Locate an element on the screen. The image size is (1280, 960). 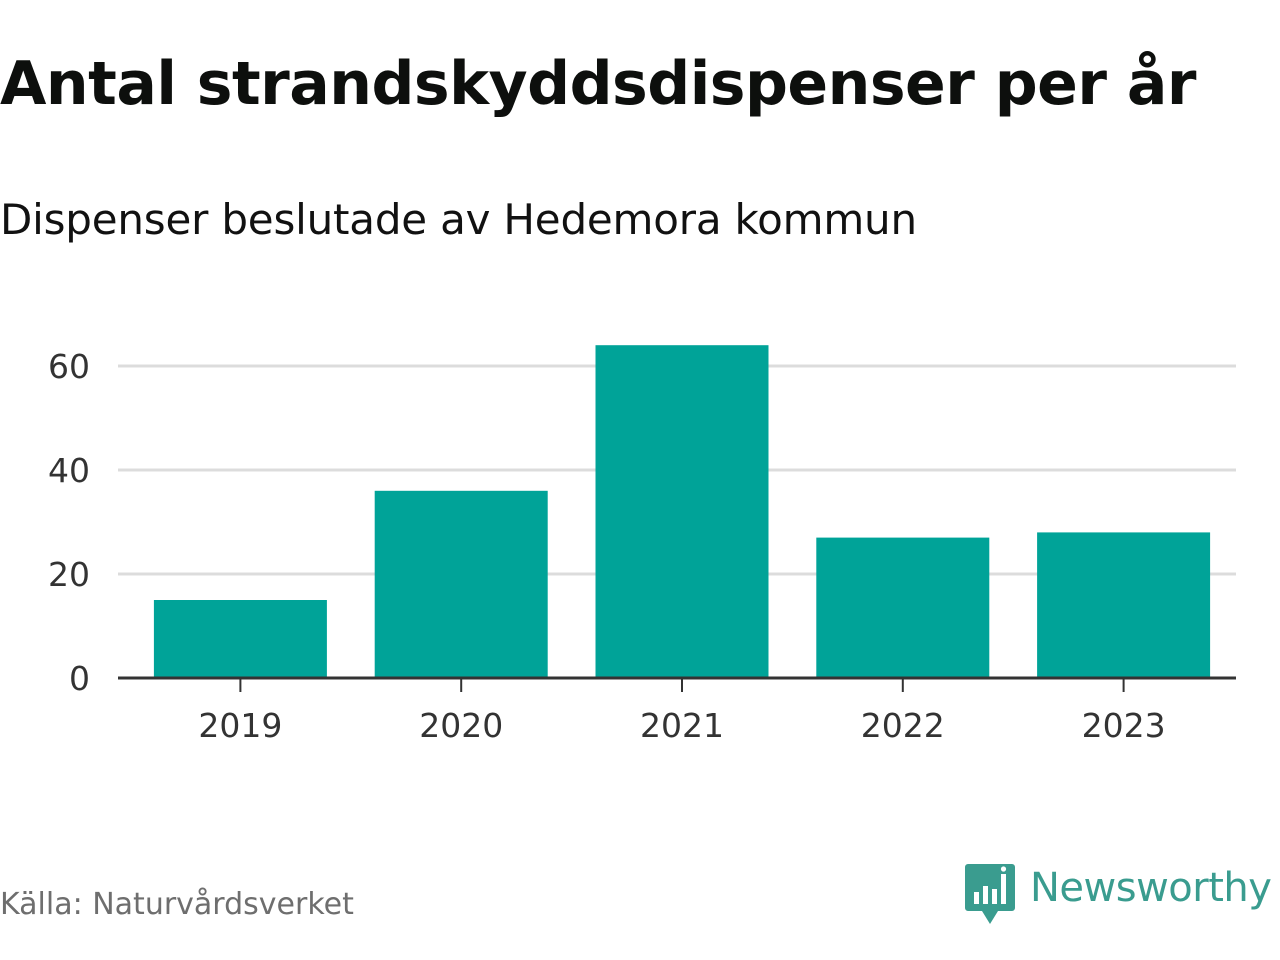
bar-2020 is located at coordinates (461, 584).